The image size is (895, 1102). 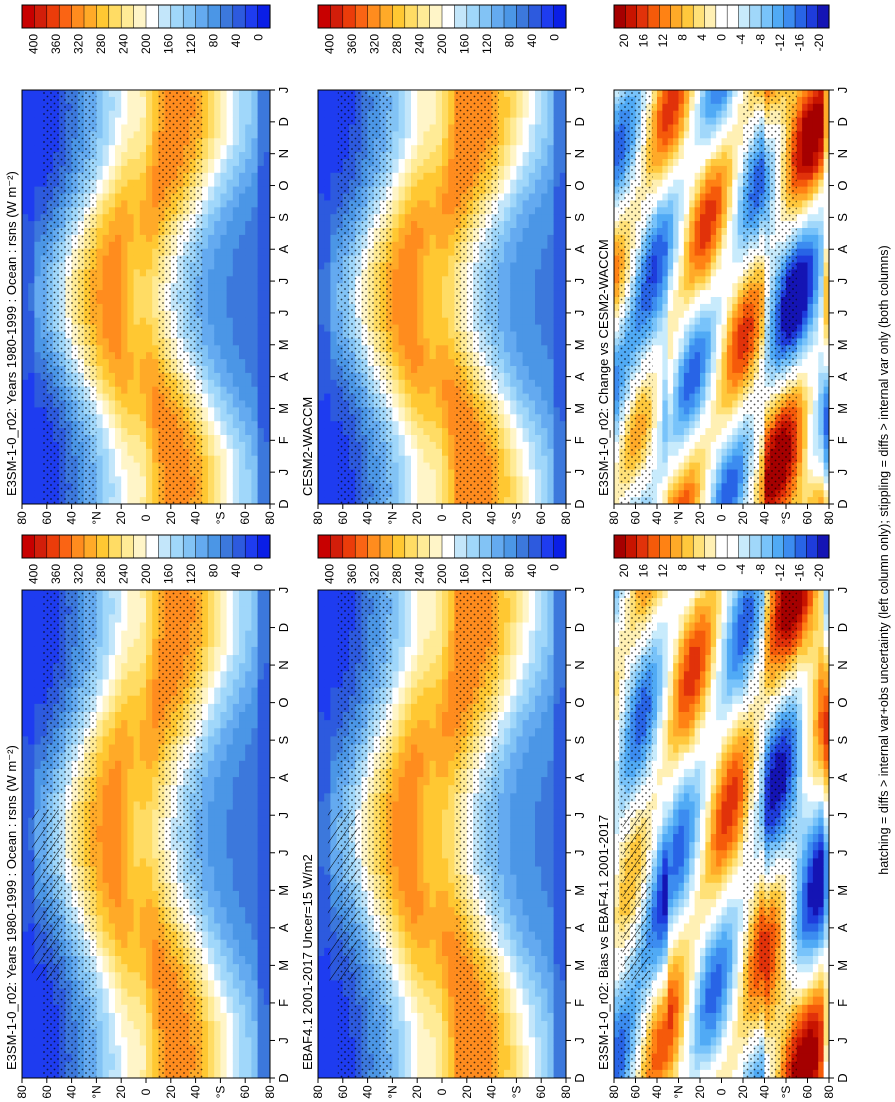 I want to click on month-label: J, so click(x=579, y=853).